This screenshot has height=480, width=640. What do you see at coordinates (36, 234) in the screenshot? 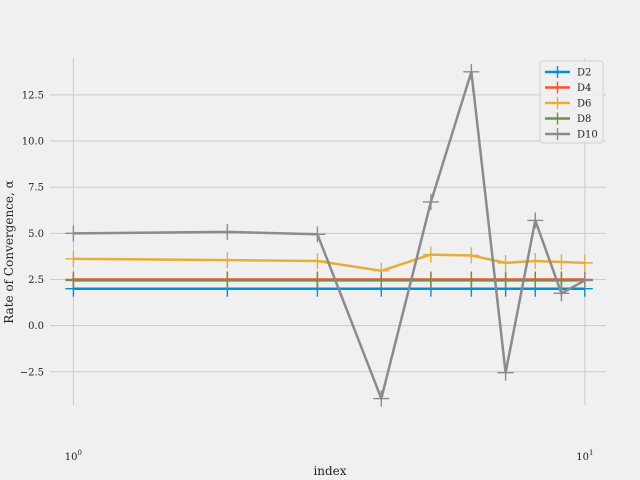
I see `y-tick-label: 5.0` at bounding box center [36, 234].